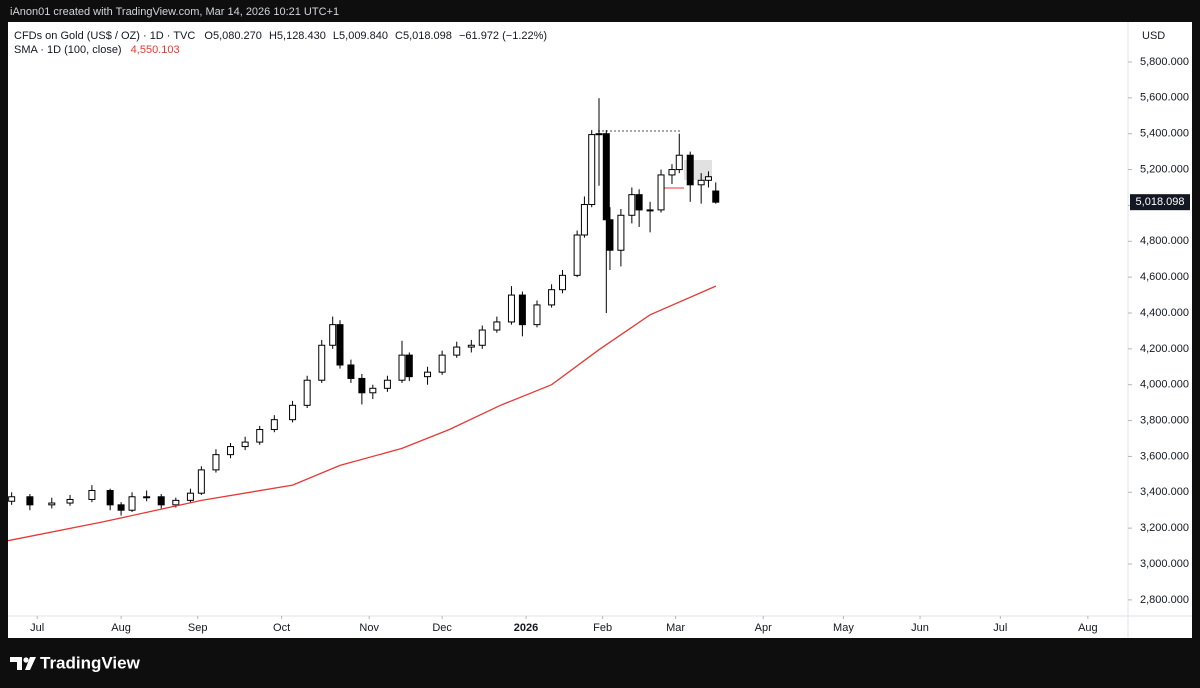 The image size is (1200, 688). Describe the element at coordinates (23, 663) in the screenshot. I see `brand-logo` at that location.